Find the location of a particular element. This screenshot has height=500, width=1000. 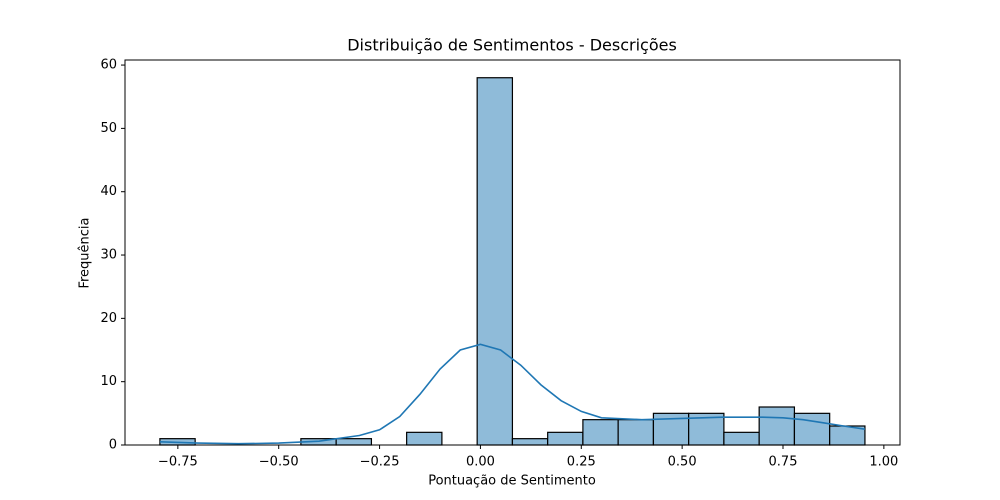

y-tick-label: 30 is located at coordinates (108, 255).